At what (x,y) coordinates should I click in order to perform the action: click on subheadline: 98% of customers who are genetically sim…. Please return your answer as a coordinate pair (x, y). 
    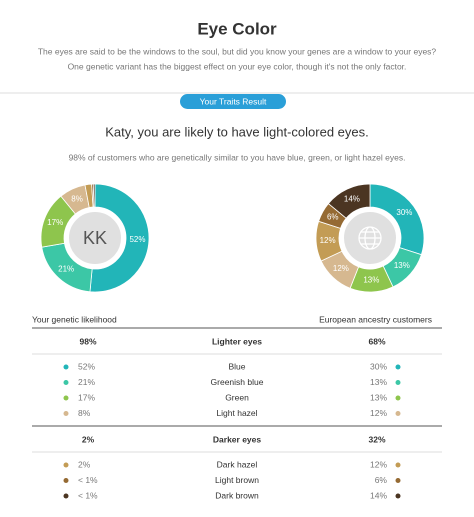
    Looking at the image, I should click on (237, 157).